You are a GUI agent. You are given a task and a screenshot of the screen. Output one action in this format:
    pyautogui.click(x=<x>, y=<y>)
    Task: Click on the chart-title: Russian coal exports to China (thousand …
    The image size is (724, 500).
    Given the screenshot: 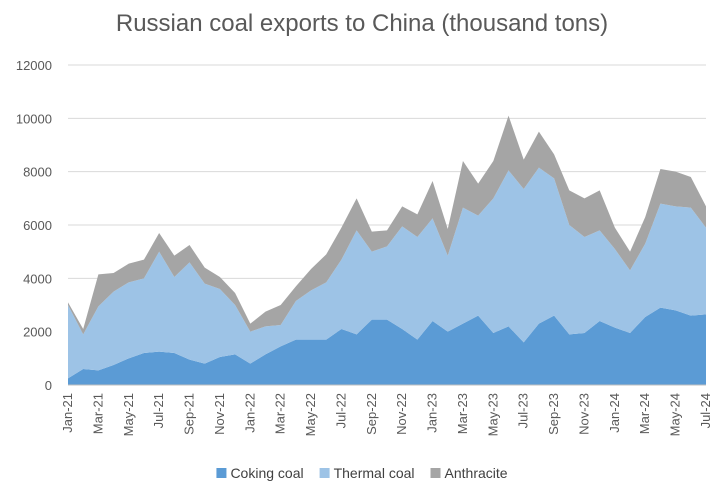 What is the action you would take?
    pyautogui.click(x=362, y=23)
    